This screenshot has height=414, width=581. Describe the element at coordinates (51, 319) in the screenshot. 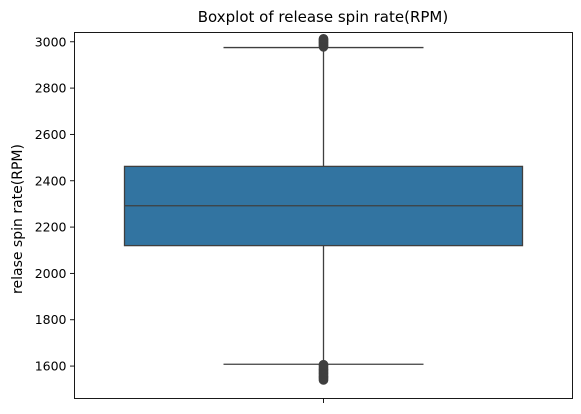

I see `y-tick-label: 1800` at that location.